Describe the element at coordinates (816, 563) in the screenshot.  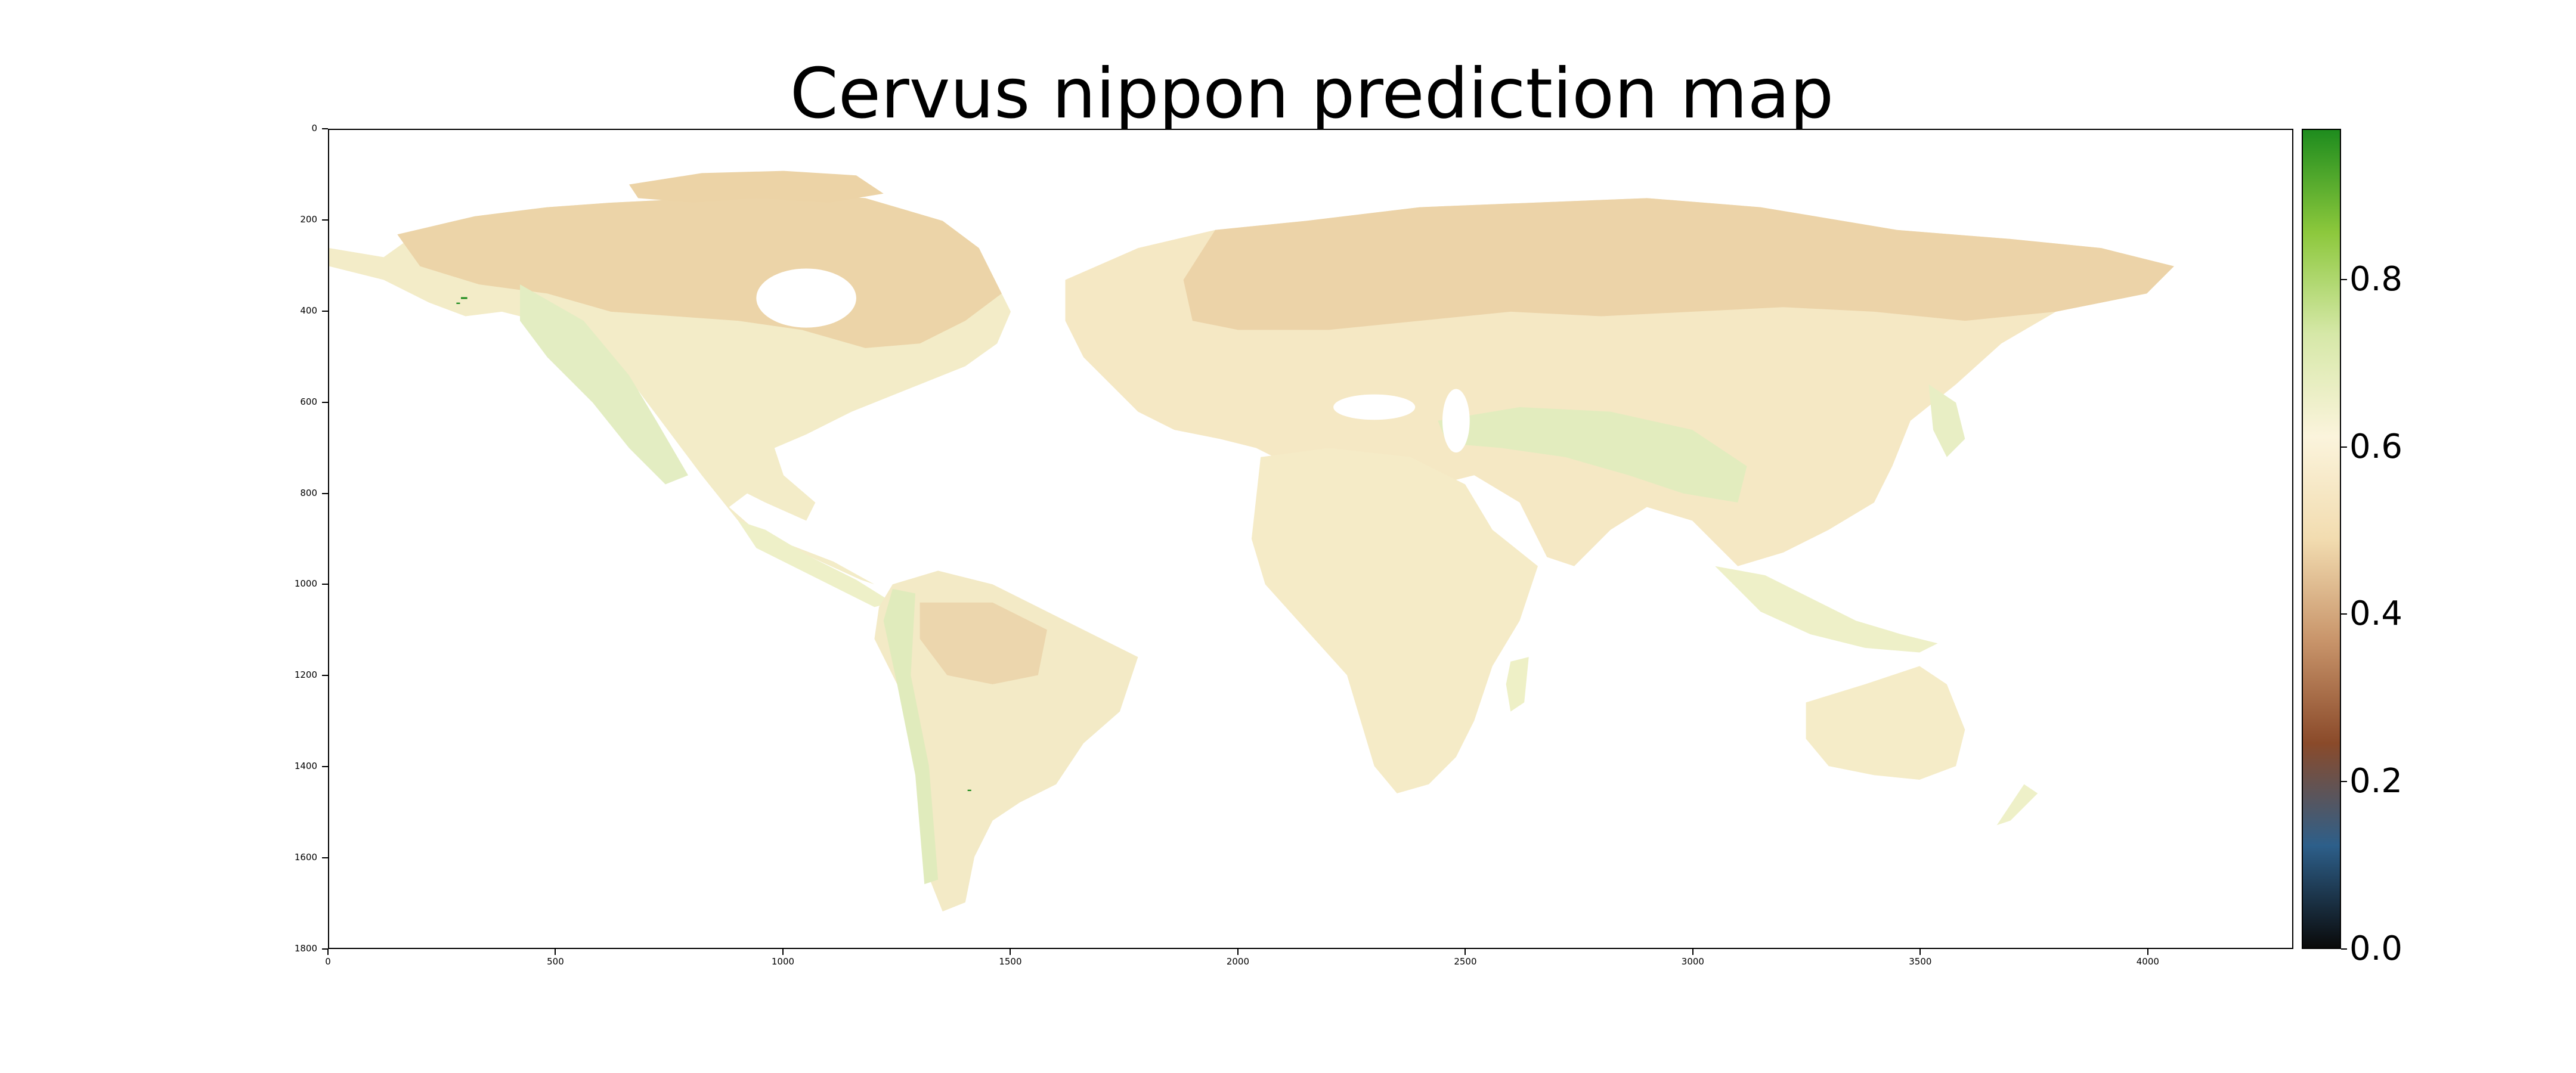
I see `central-america` at that location.